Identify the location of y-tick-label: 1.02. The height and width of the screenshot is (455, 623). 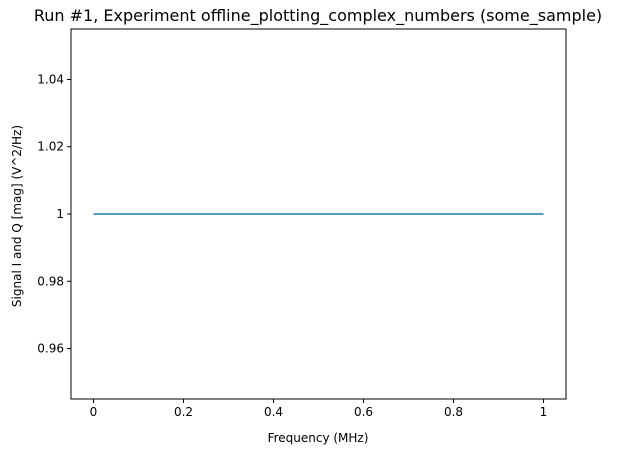
(50, 147).